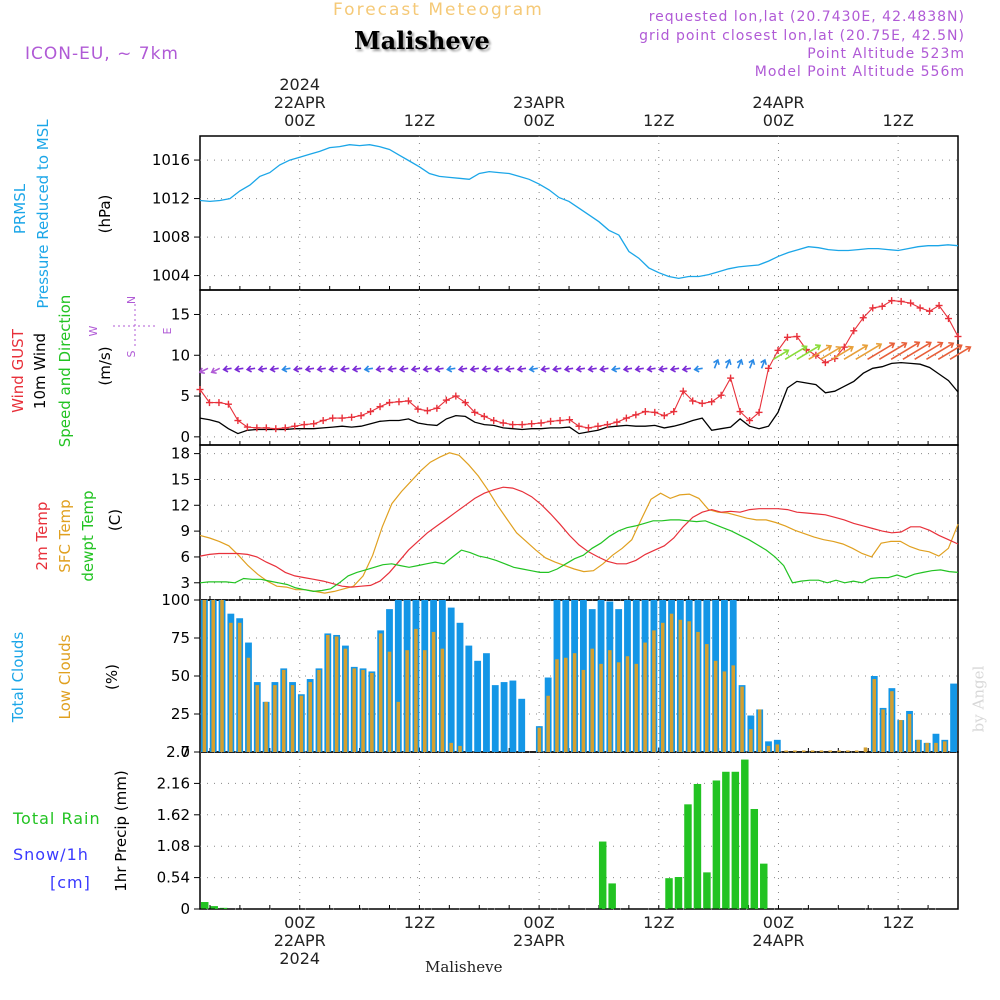 This screenshot has width=1000, height=1000. What do you see at coordinates (659, 922) in the screenshot?
I see `bottom-time-label-l1: 12Z` at bounding box center [659, 922].